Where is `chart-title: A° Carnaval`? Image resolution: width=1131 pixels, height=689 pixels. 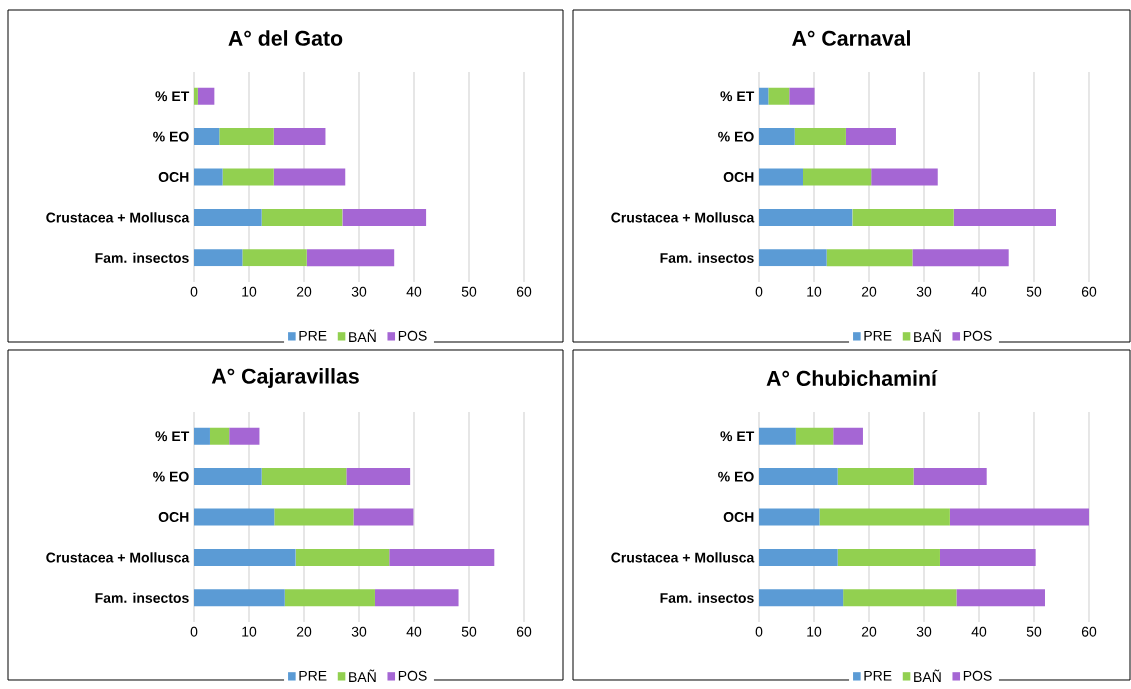 chart-title: A° Carnaval is located at coordinates (851, 38).